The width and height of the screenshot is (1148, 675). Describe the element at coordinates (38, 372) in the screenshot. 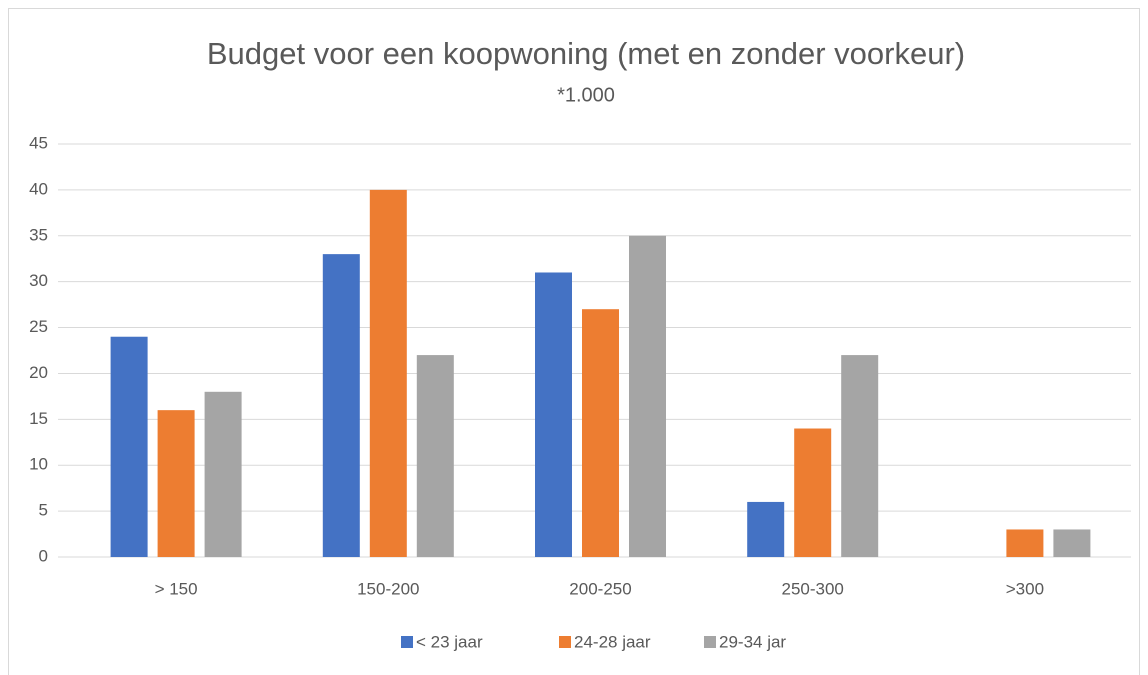

I see `y-tick-label: 20` at that location.